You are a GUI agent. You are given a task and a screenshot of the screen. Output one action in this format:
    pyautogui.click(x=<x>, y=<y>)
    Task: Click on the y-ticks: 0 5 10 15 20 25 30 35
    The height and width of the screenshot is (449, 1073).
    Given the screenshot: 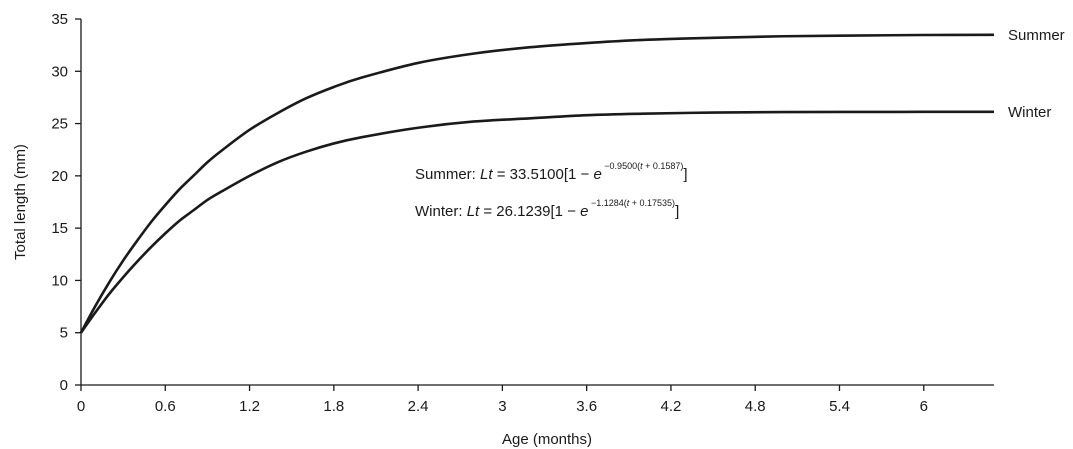 What is the action you would take?
    pyautogui.click(x=66, y=202)
    